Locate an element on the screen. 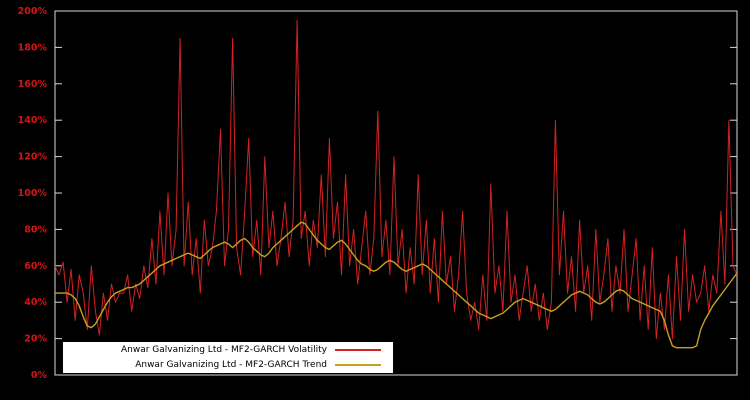 The width and height of the screenshot is (750, 400). y-tick-label: 0% is located at coordinates (39, 375).